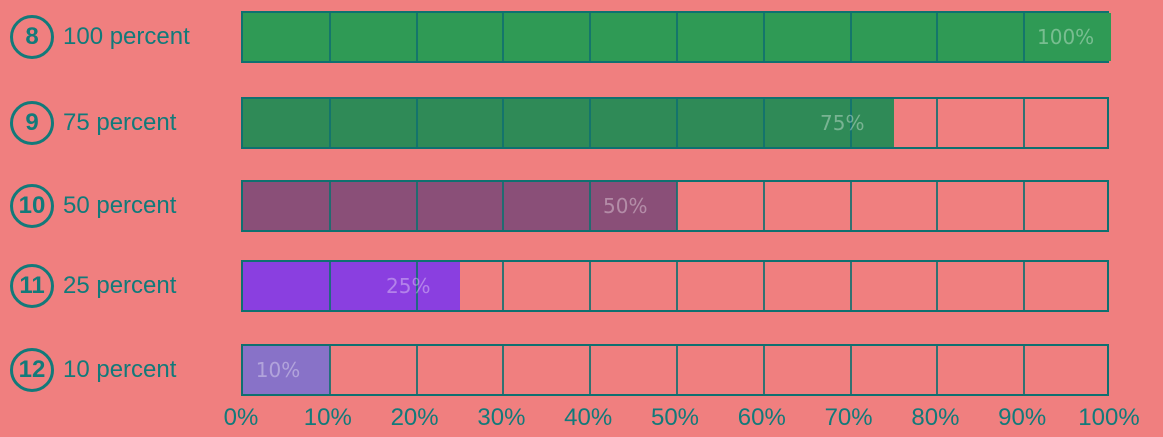 This screenshot has height=437, width=1163. Describe the element at coordinates (120, 285) in the screenshot. I see `category-label: 25 percent` at that location.